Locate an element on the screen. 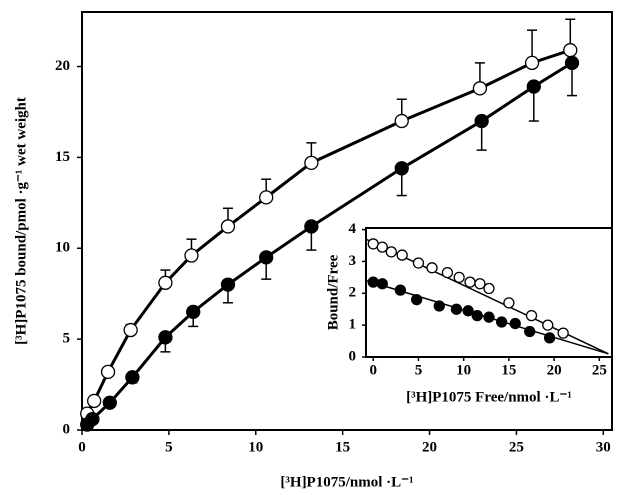  y-tick-label: 20 is located at coordinates (62, 66).